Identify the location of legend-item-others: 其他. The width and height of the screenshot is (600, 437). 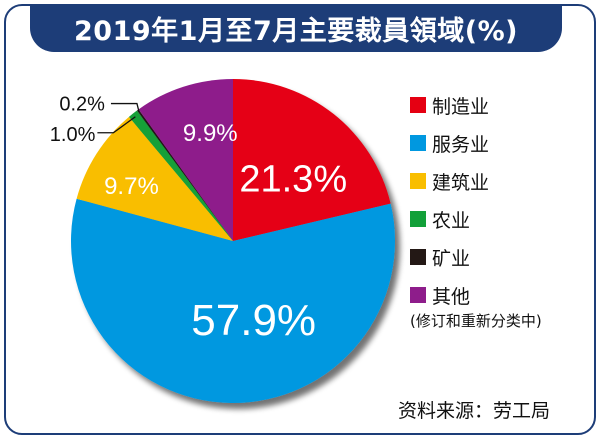
(500, 295).